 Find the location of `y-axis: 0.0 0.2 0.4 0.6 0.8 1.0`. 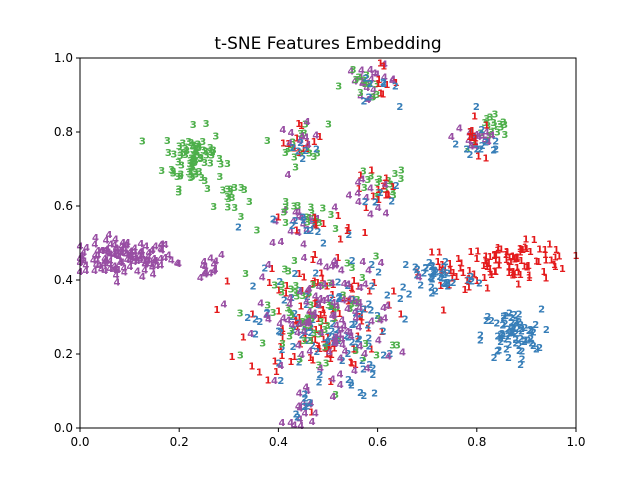

y-axis: 0.0 0.2 0.4 0.6 0.8 1.0 is located at coordinates (67, 243).